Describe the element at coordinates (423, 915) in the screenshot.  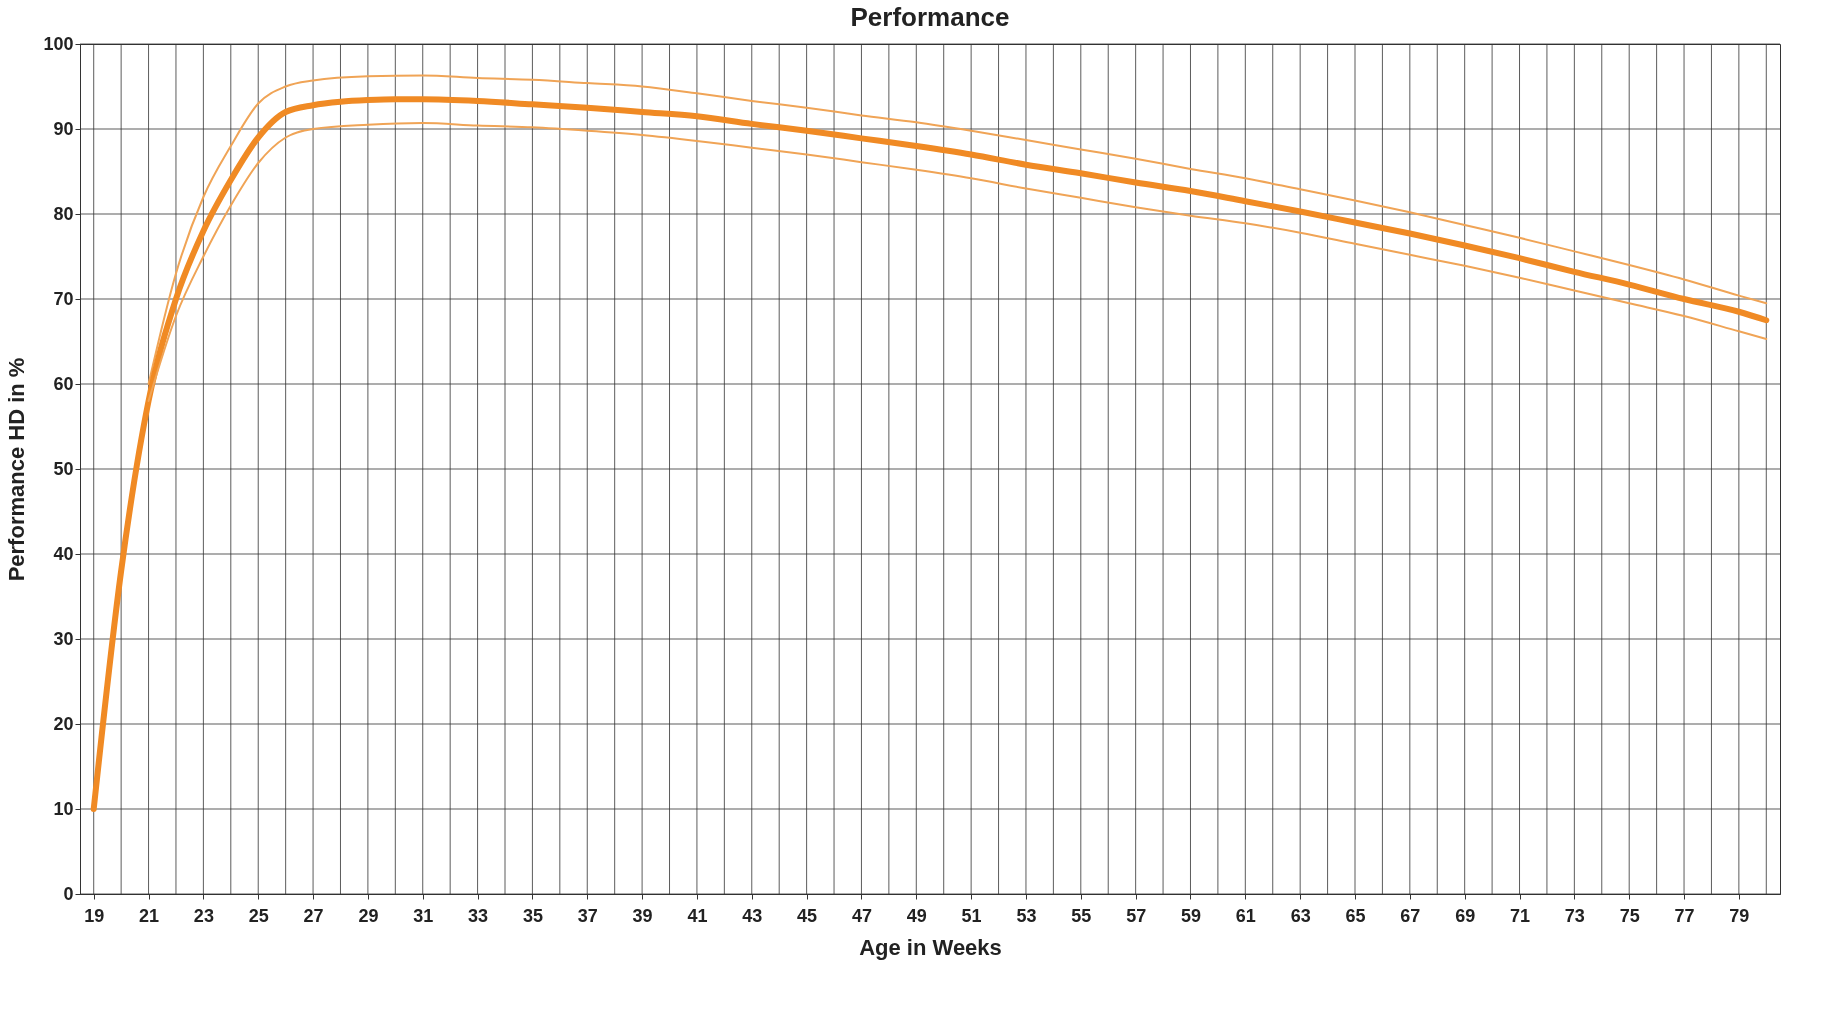
I see `x-tick-label: 31` at that location.